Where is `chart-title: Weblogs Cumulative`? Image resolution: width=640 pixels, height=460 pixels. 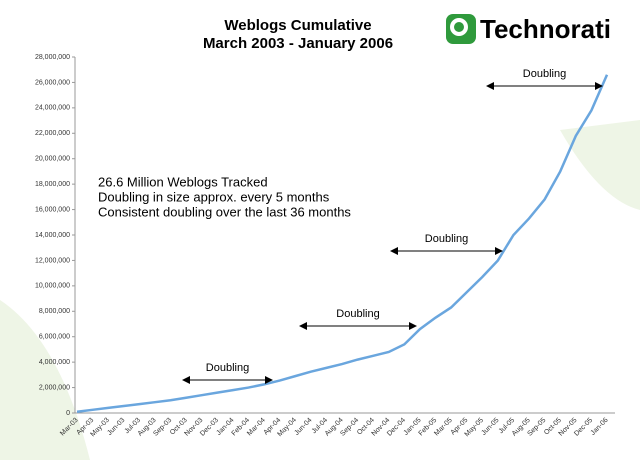 chart-title: Weblogs Cumulative is located at coordinates (297, 25).